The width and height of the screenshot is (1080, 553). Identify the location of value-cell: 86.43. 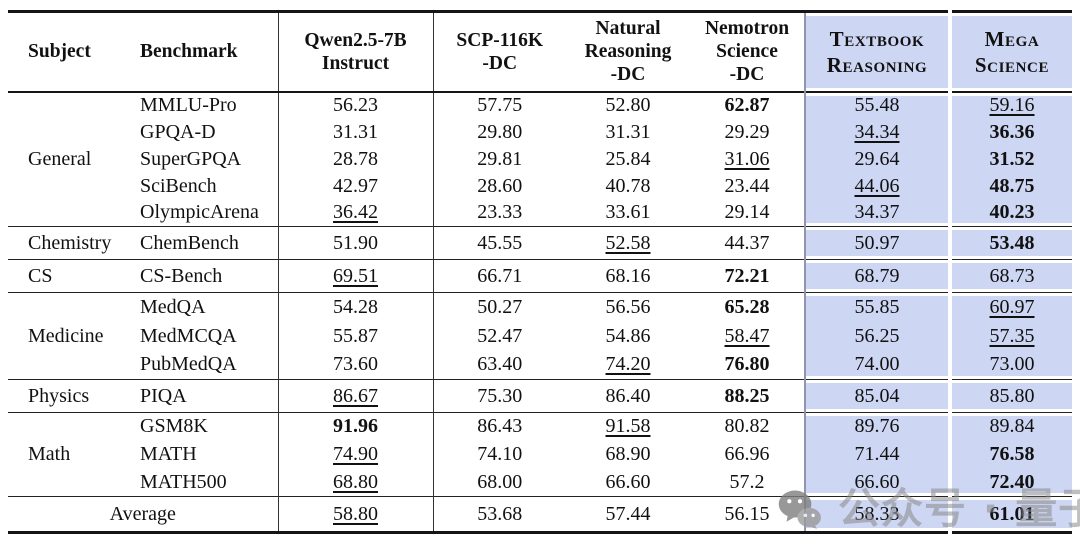
(499, 426).